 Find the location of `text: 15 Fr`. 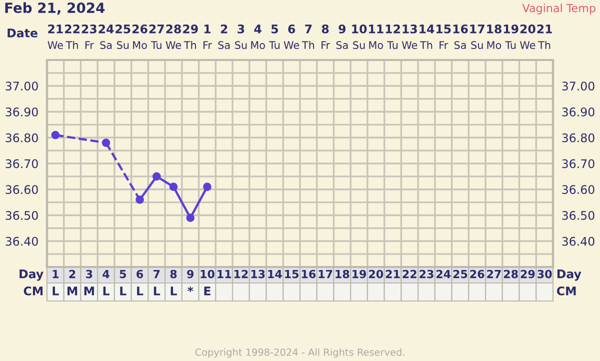

text: 15 Fr is located at coordinates (443, 36).